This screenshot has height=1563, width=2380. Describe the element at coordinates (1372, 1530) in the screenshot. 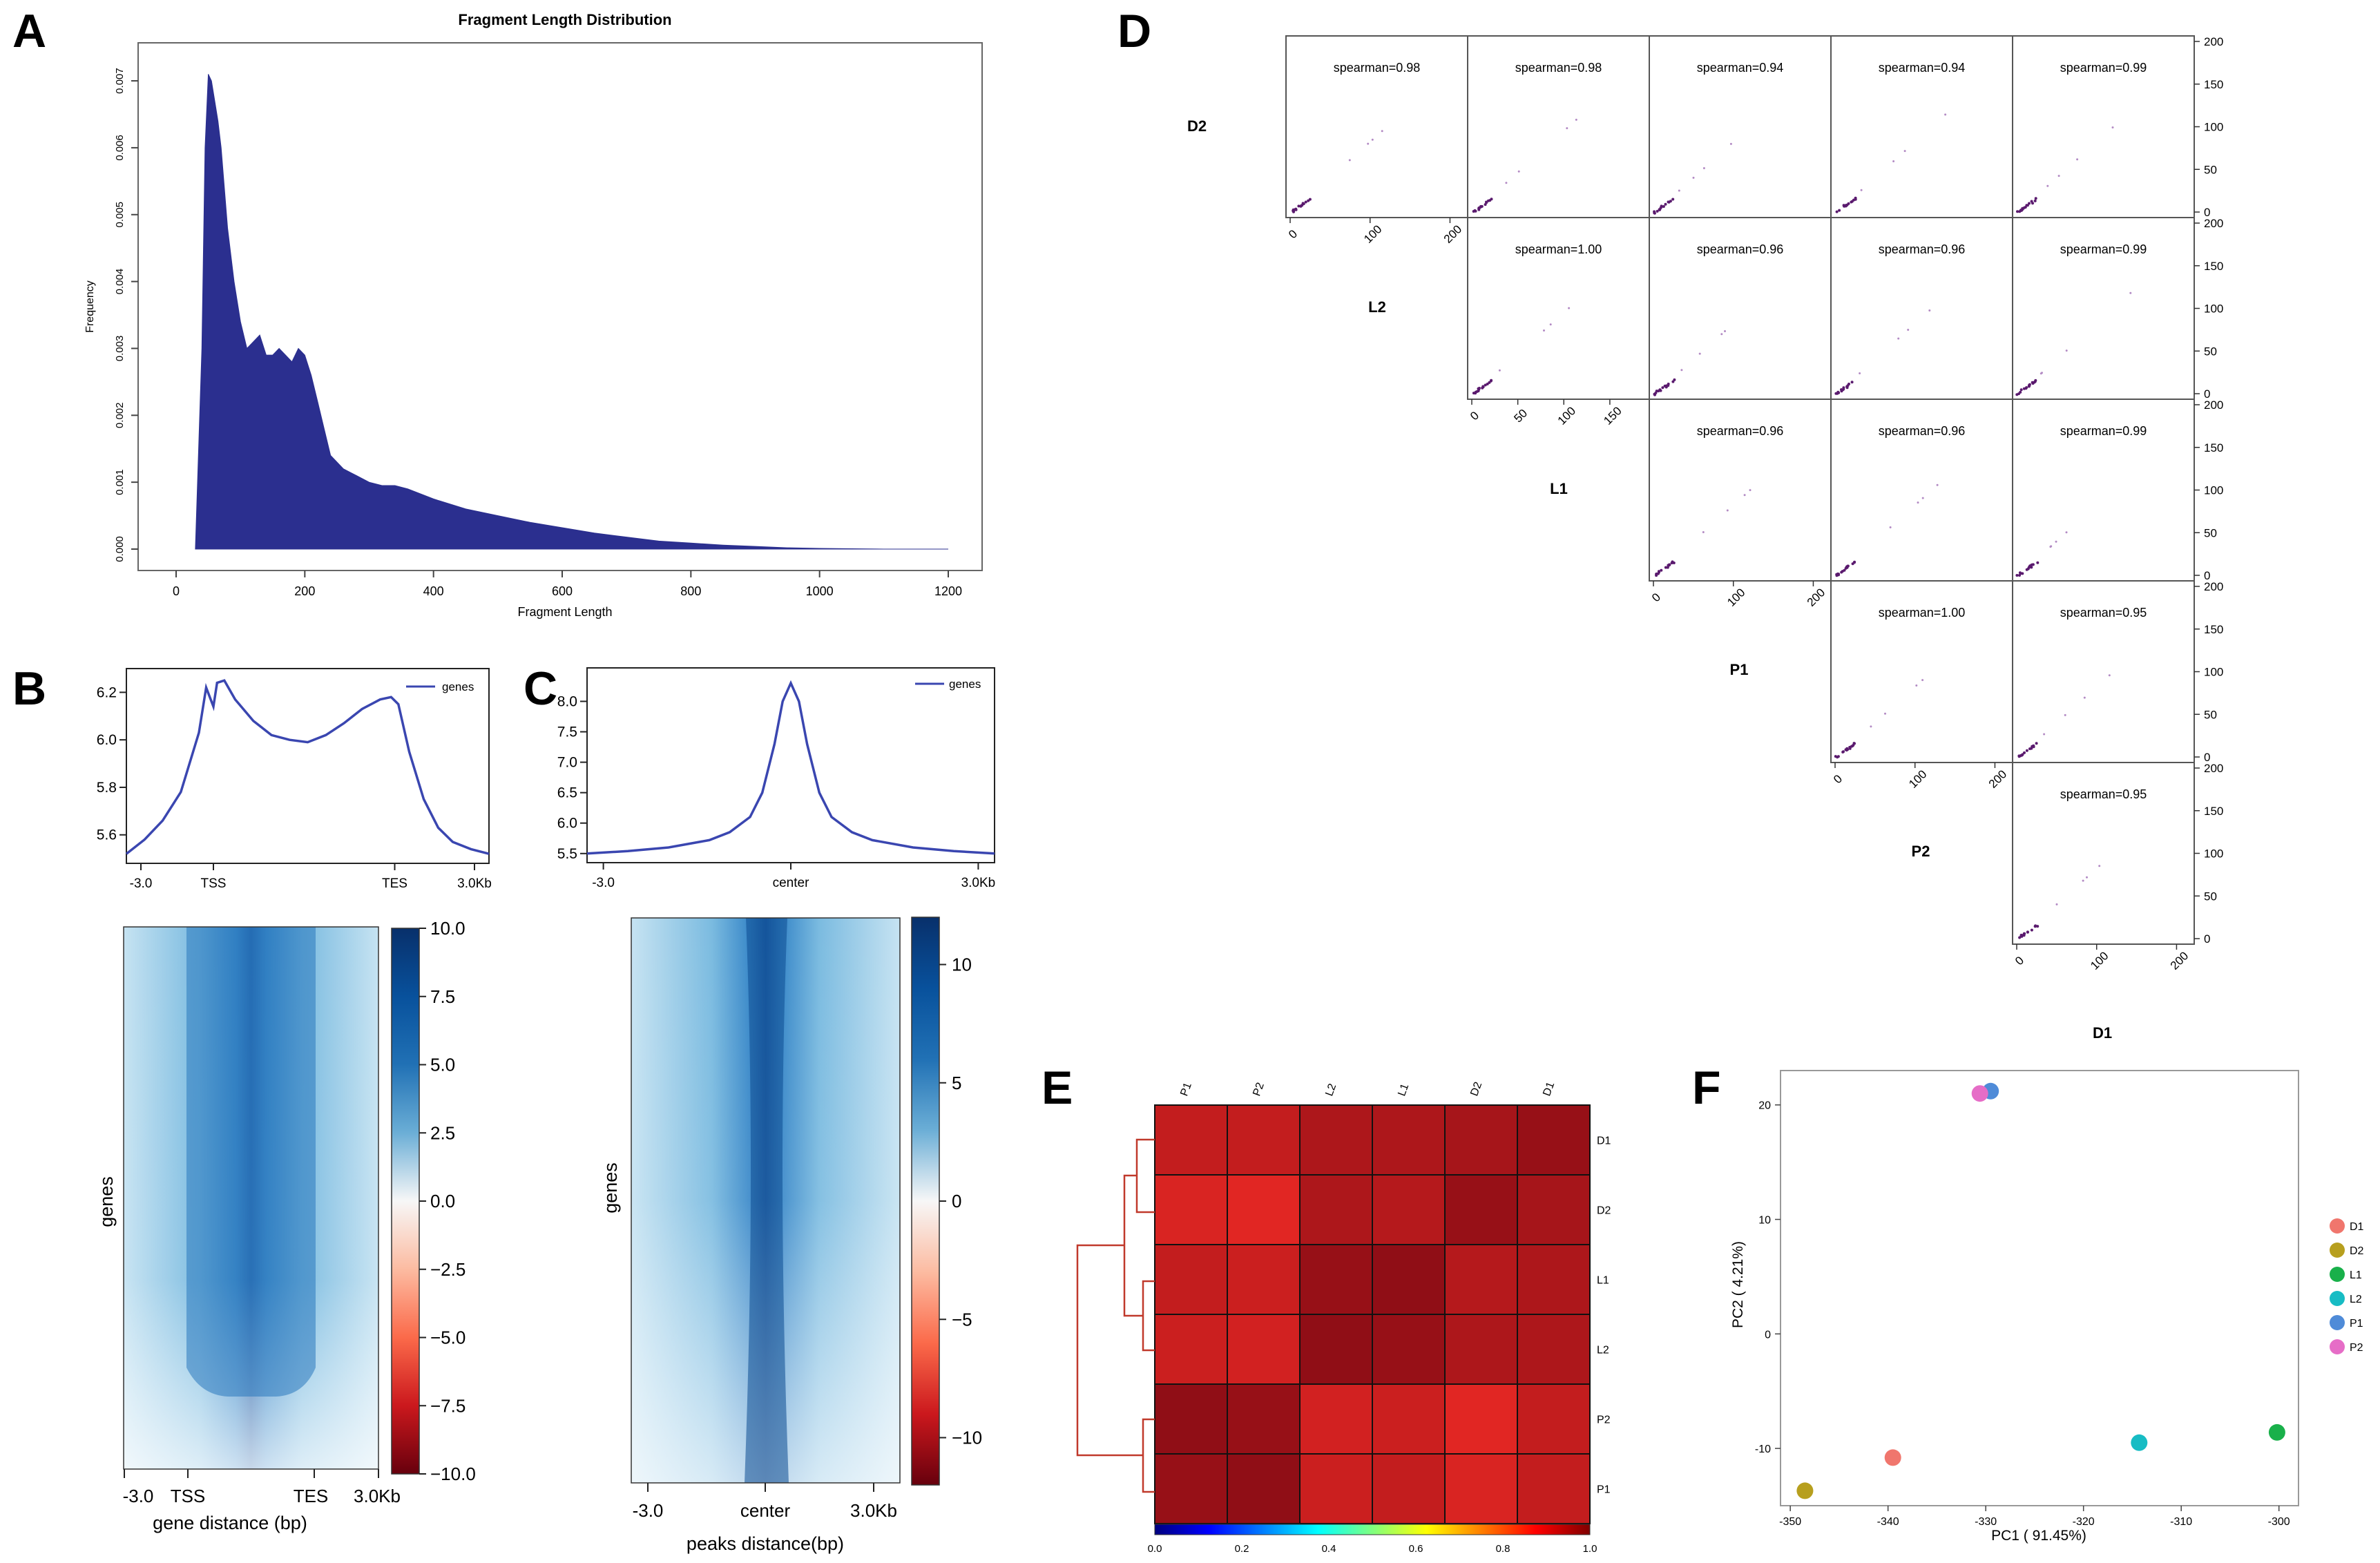

I see `panel-e-colorbar` at that location.